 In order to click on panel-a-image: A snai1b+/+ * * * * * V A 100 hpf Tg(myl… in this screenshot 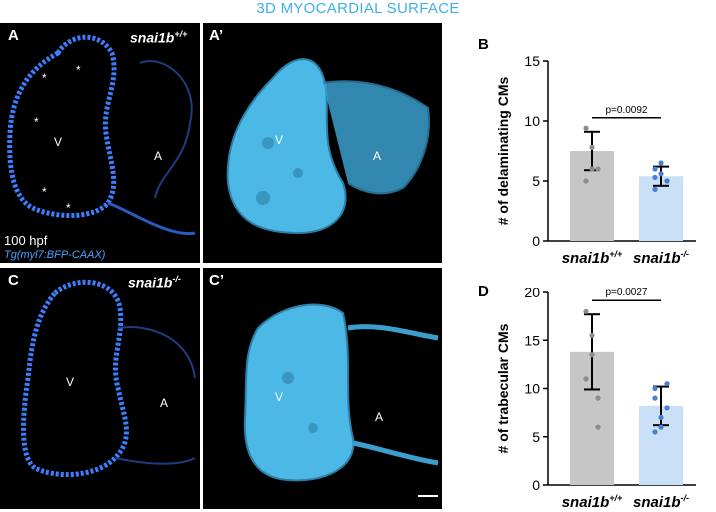, I will do `click(100, 143)`.